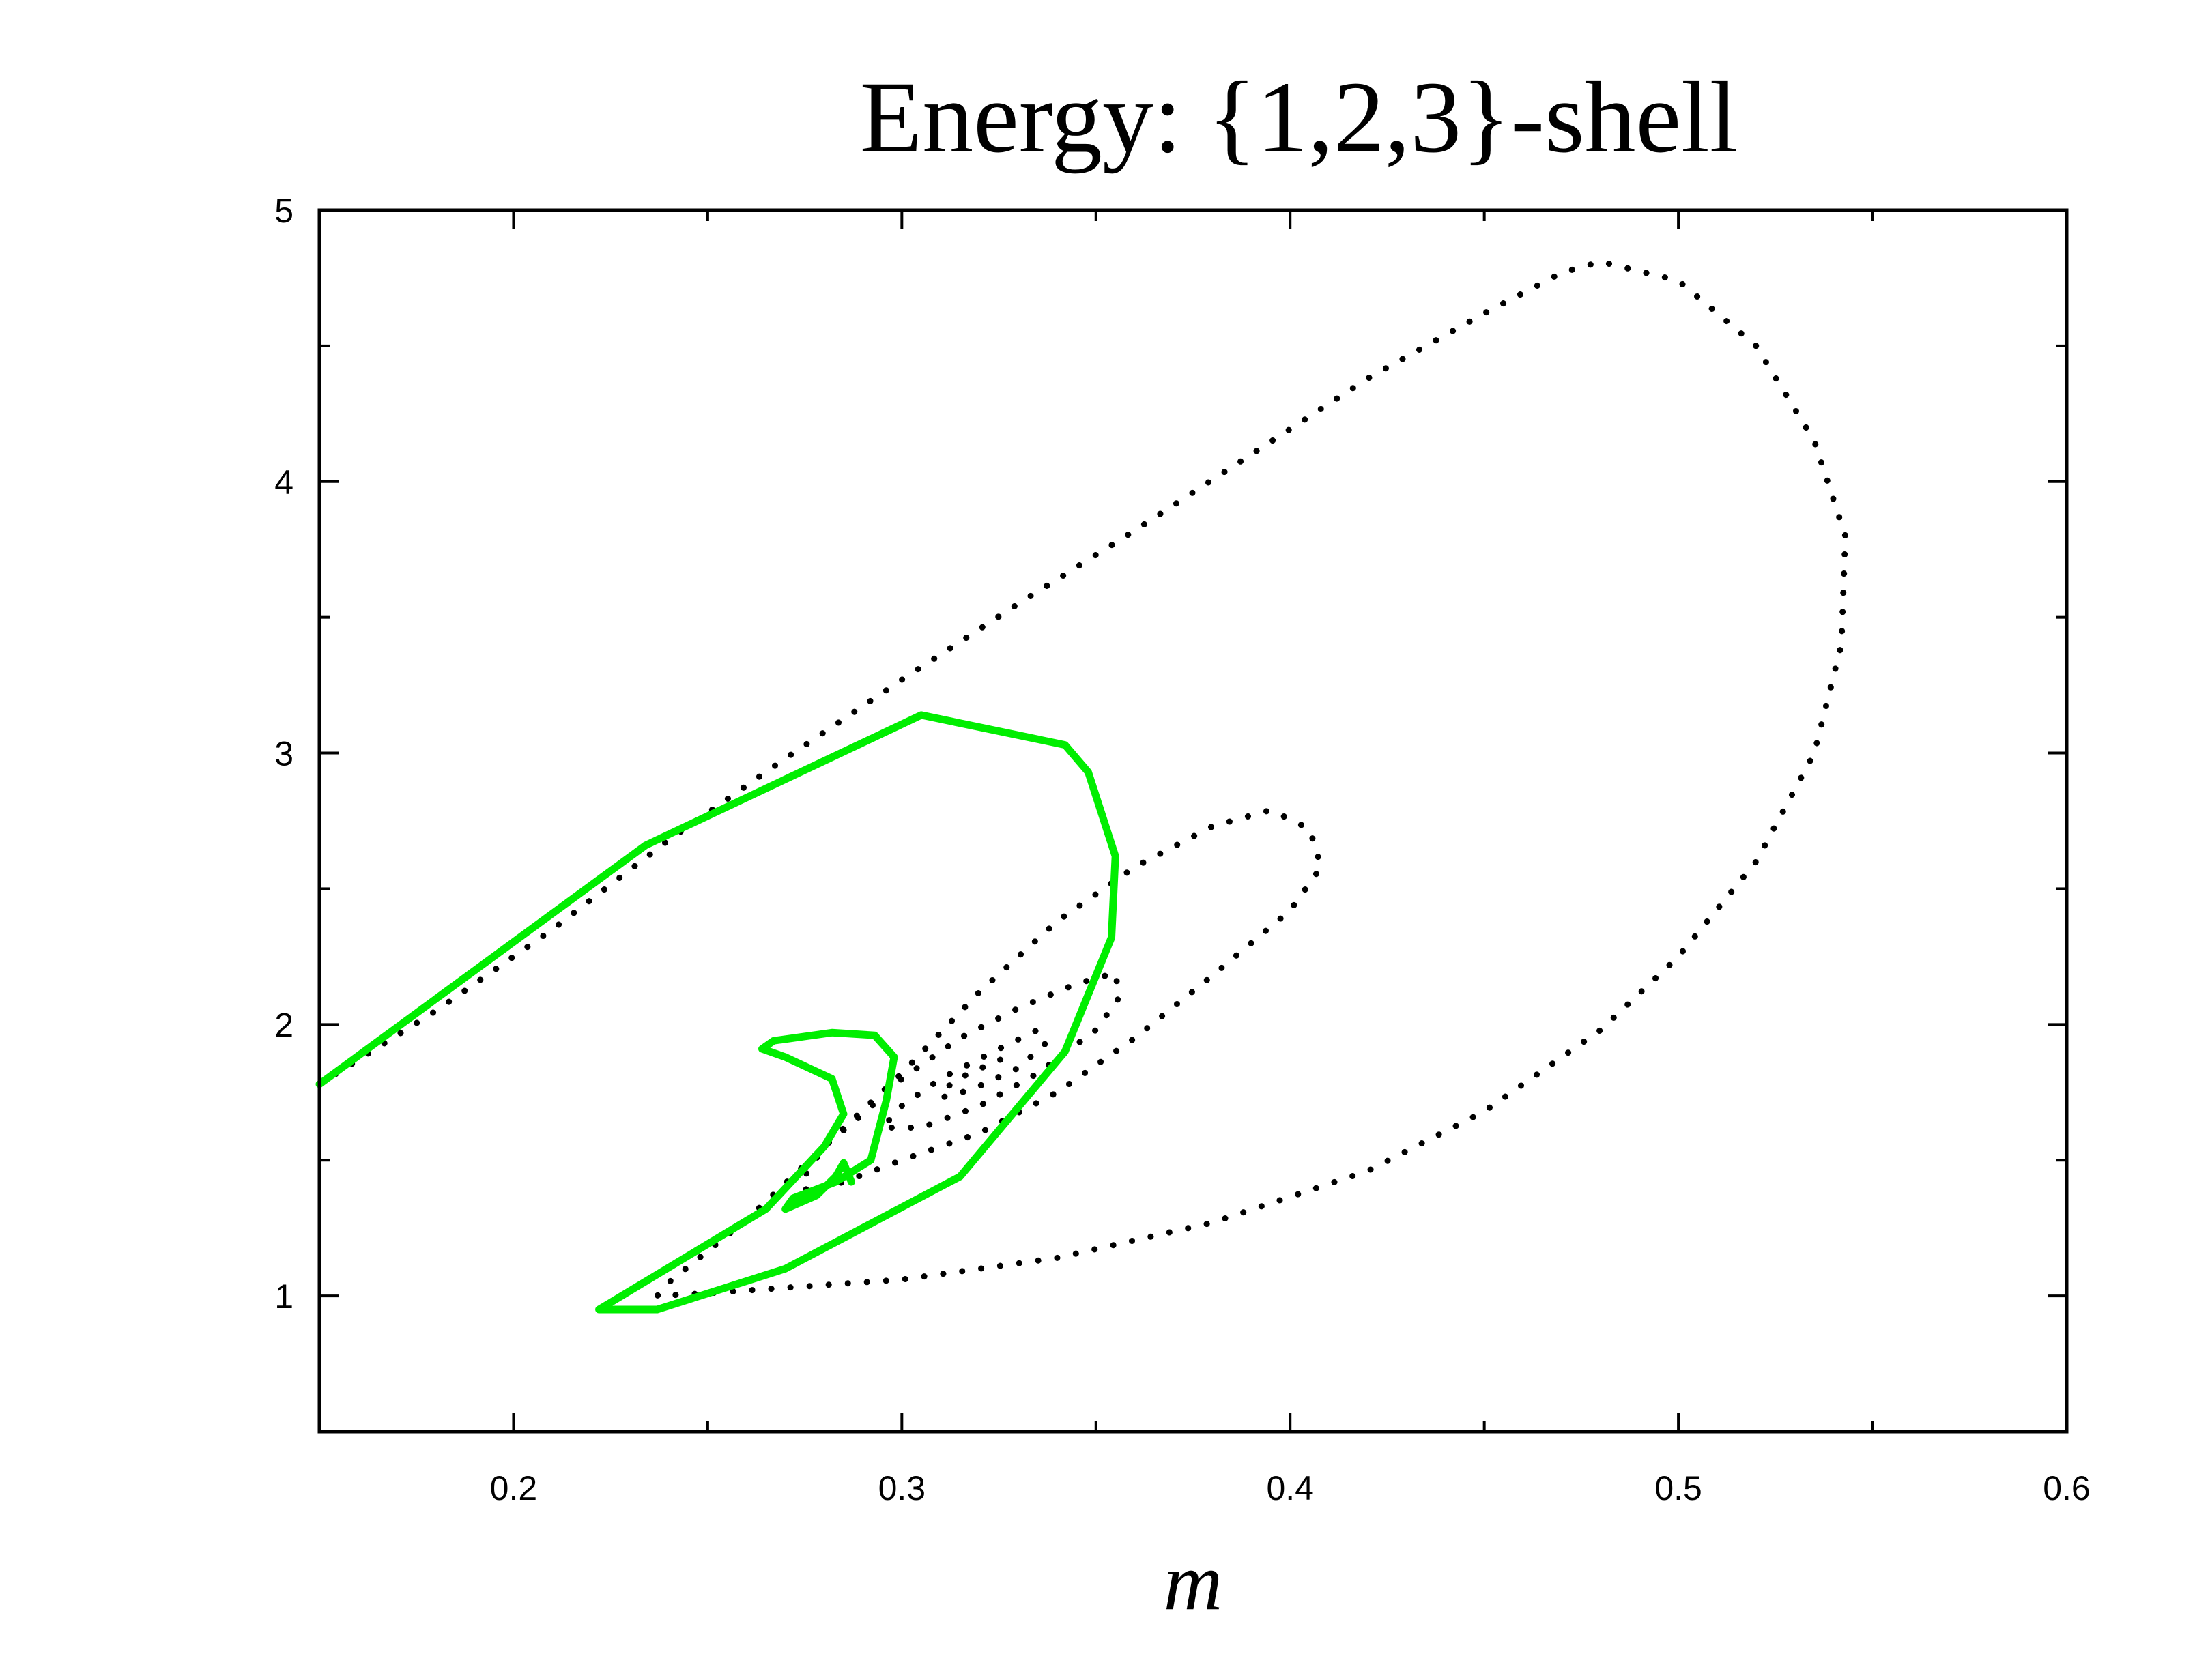 The width and height of the screenshot is (2195, 1680). I want to click on y-tick-label: 5, so click(283, 211).